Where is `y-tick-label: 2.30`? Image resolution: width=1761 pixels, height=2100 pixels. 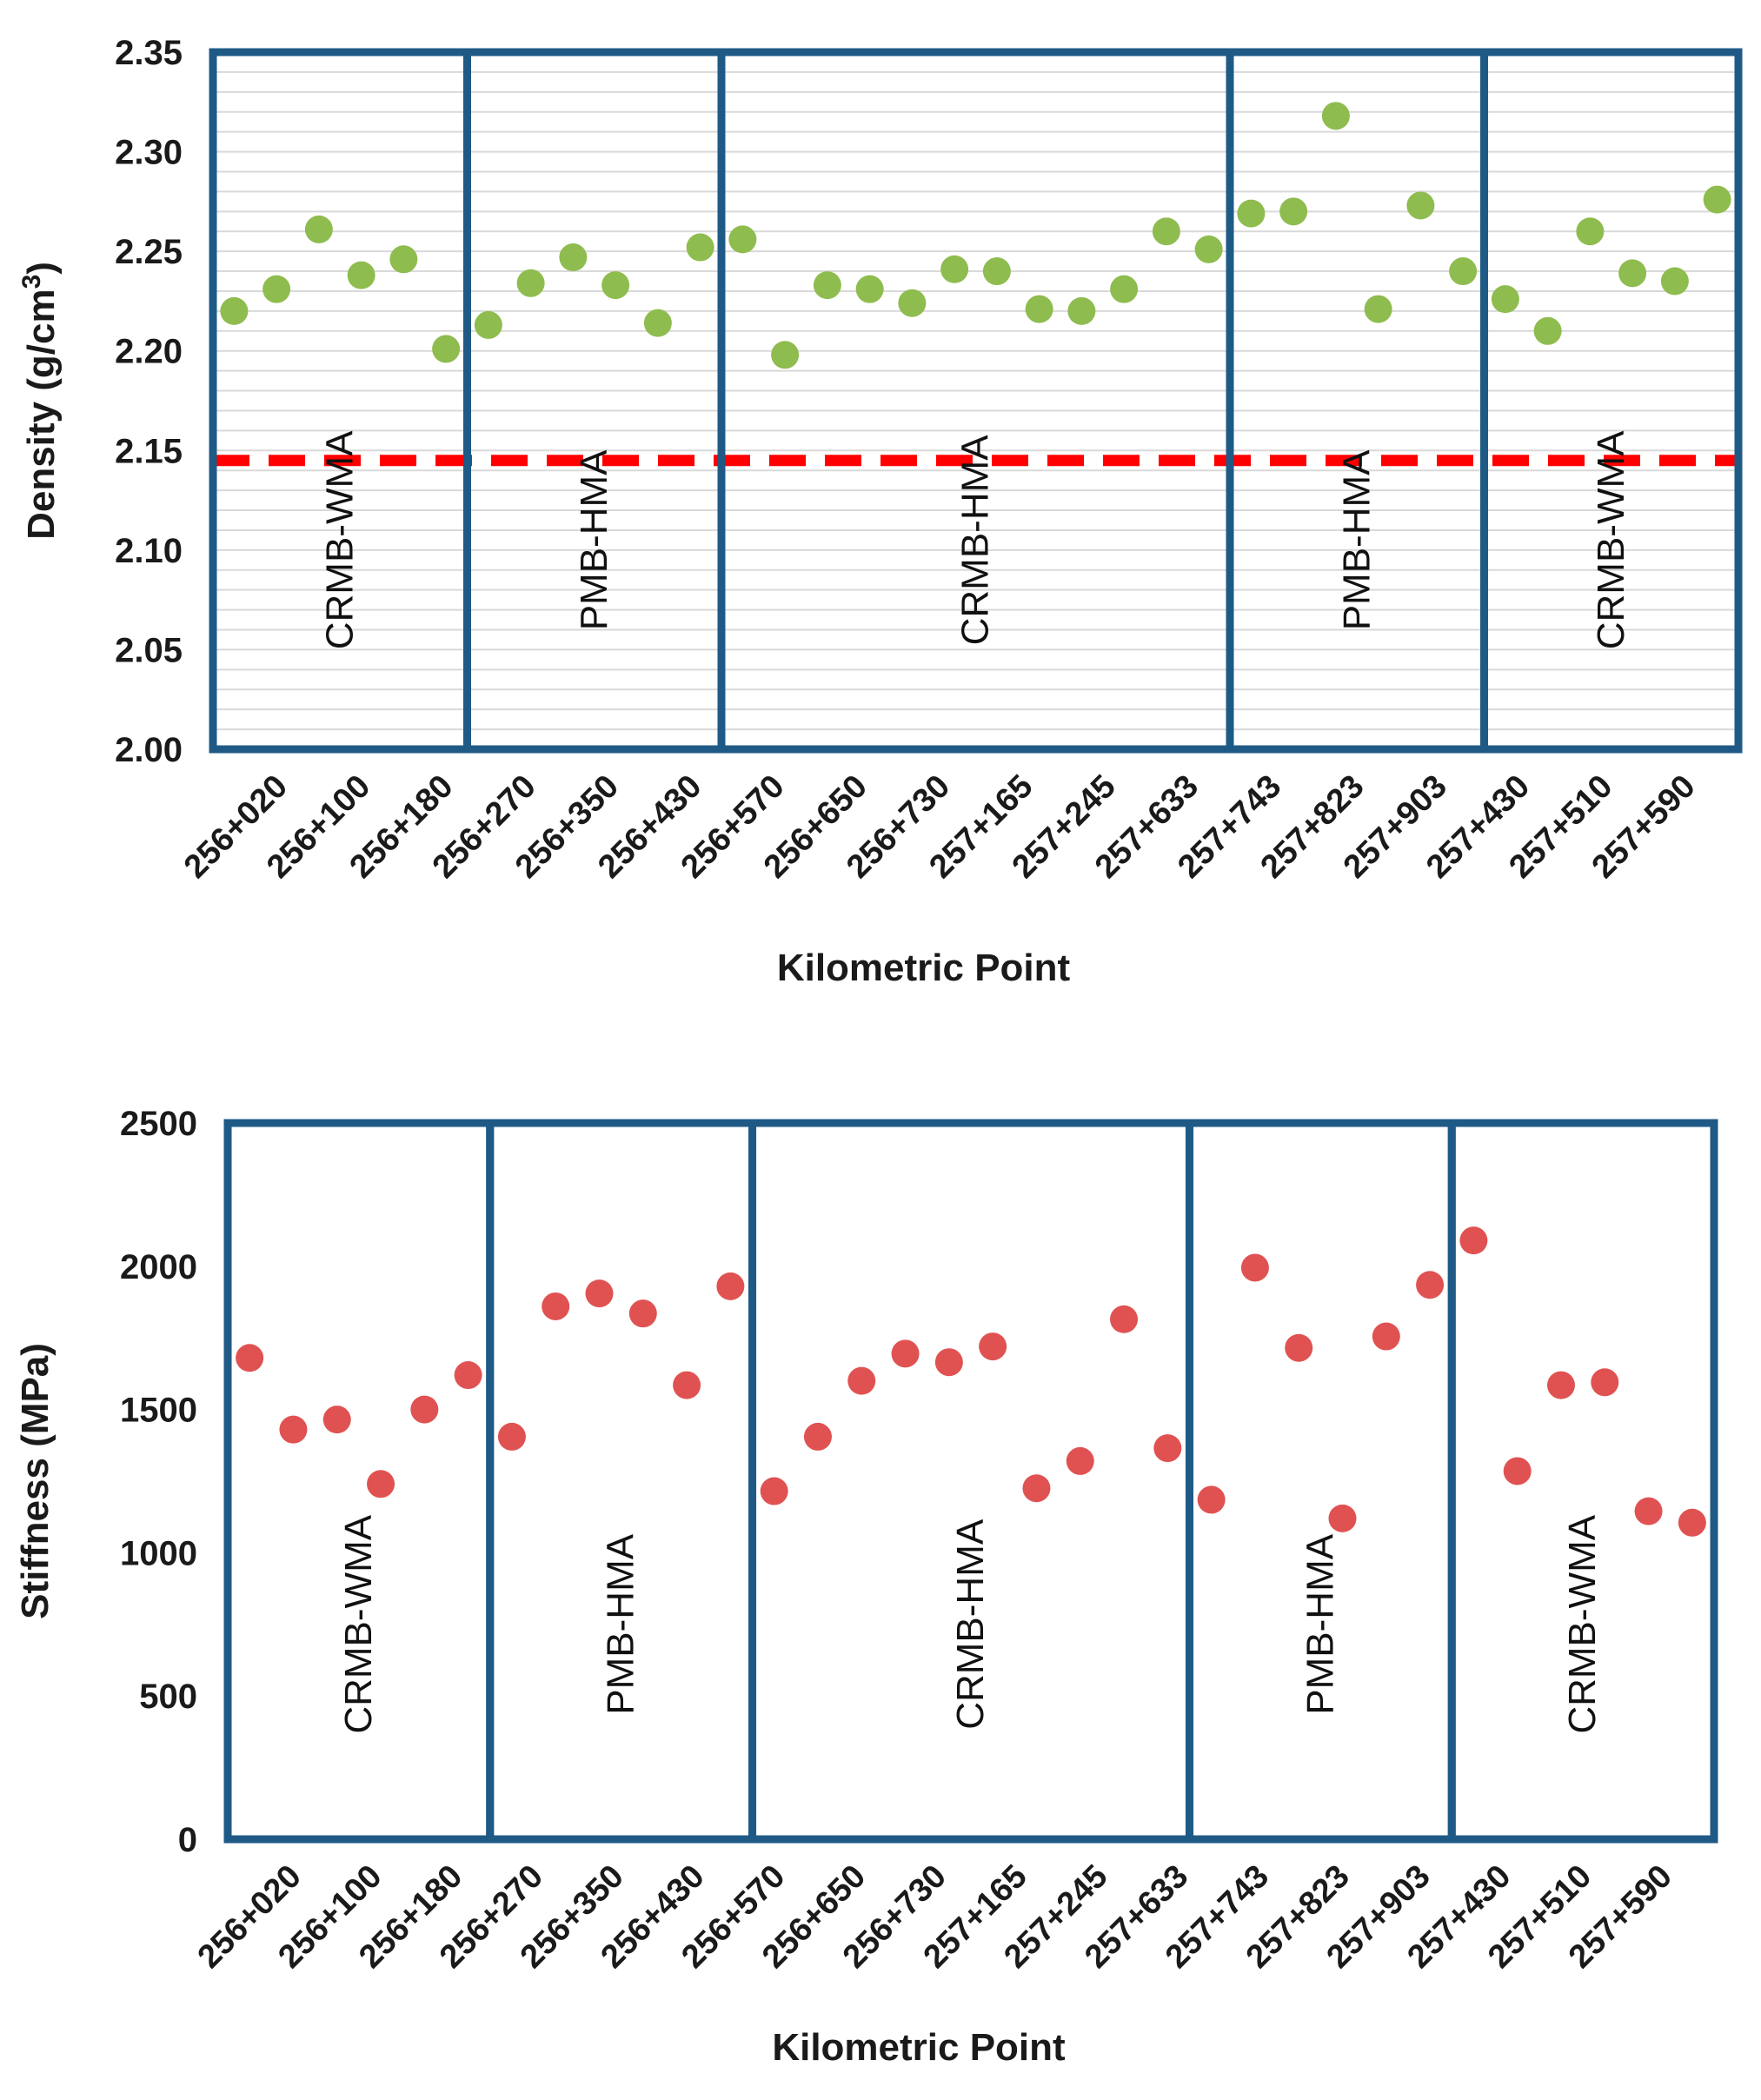 y-tick-label: 2.30 is located at coordinates (149, 153).